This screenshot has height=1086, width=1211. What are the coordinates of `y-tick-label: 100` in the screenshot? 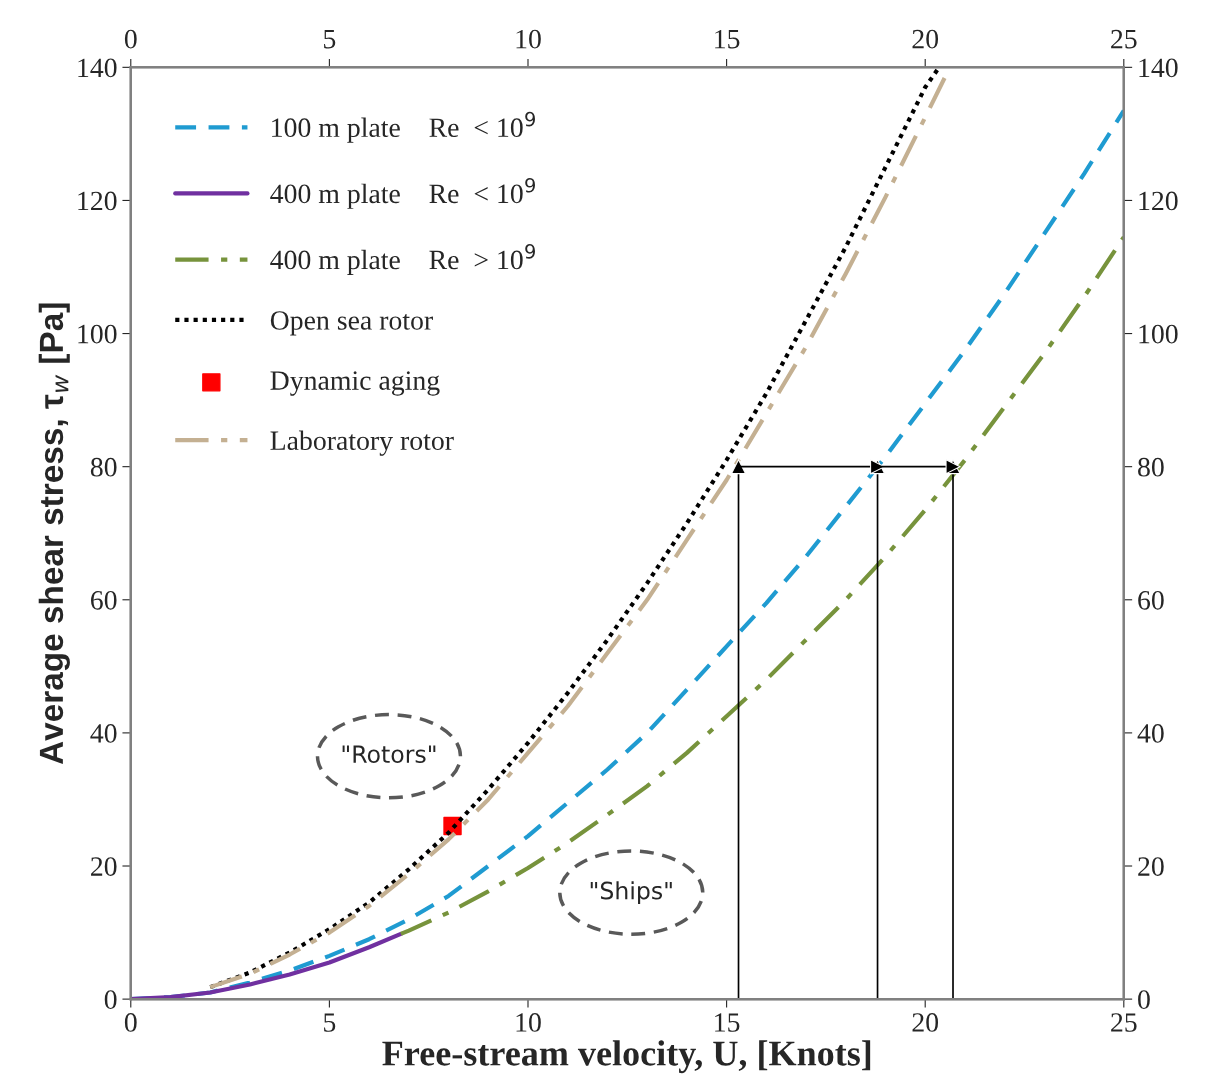 It's located at (97, 334).